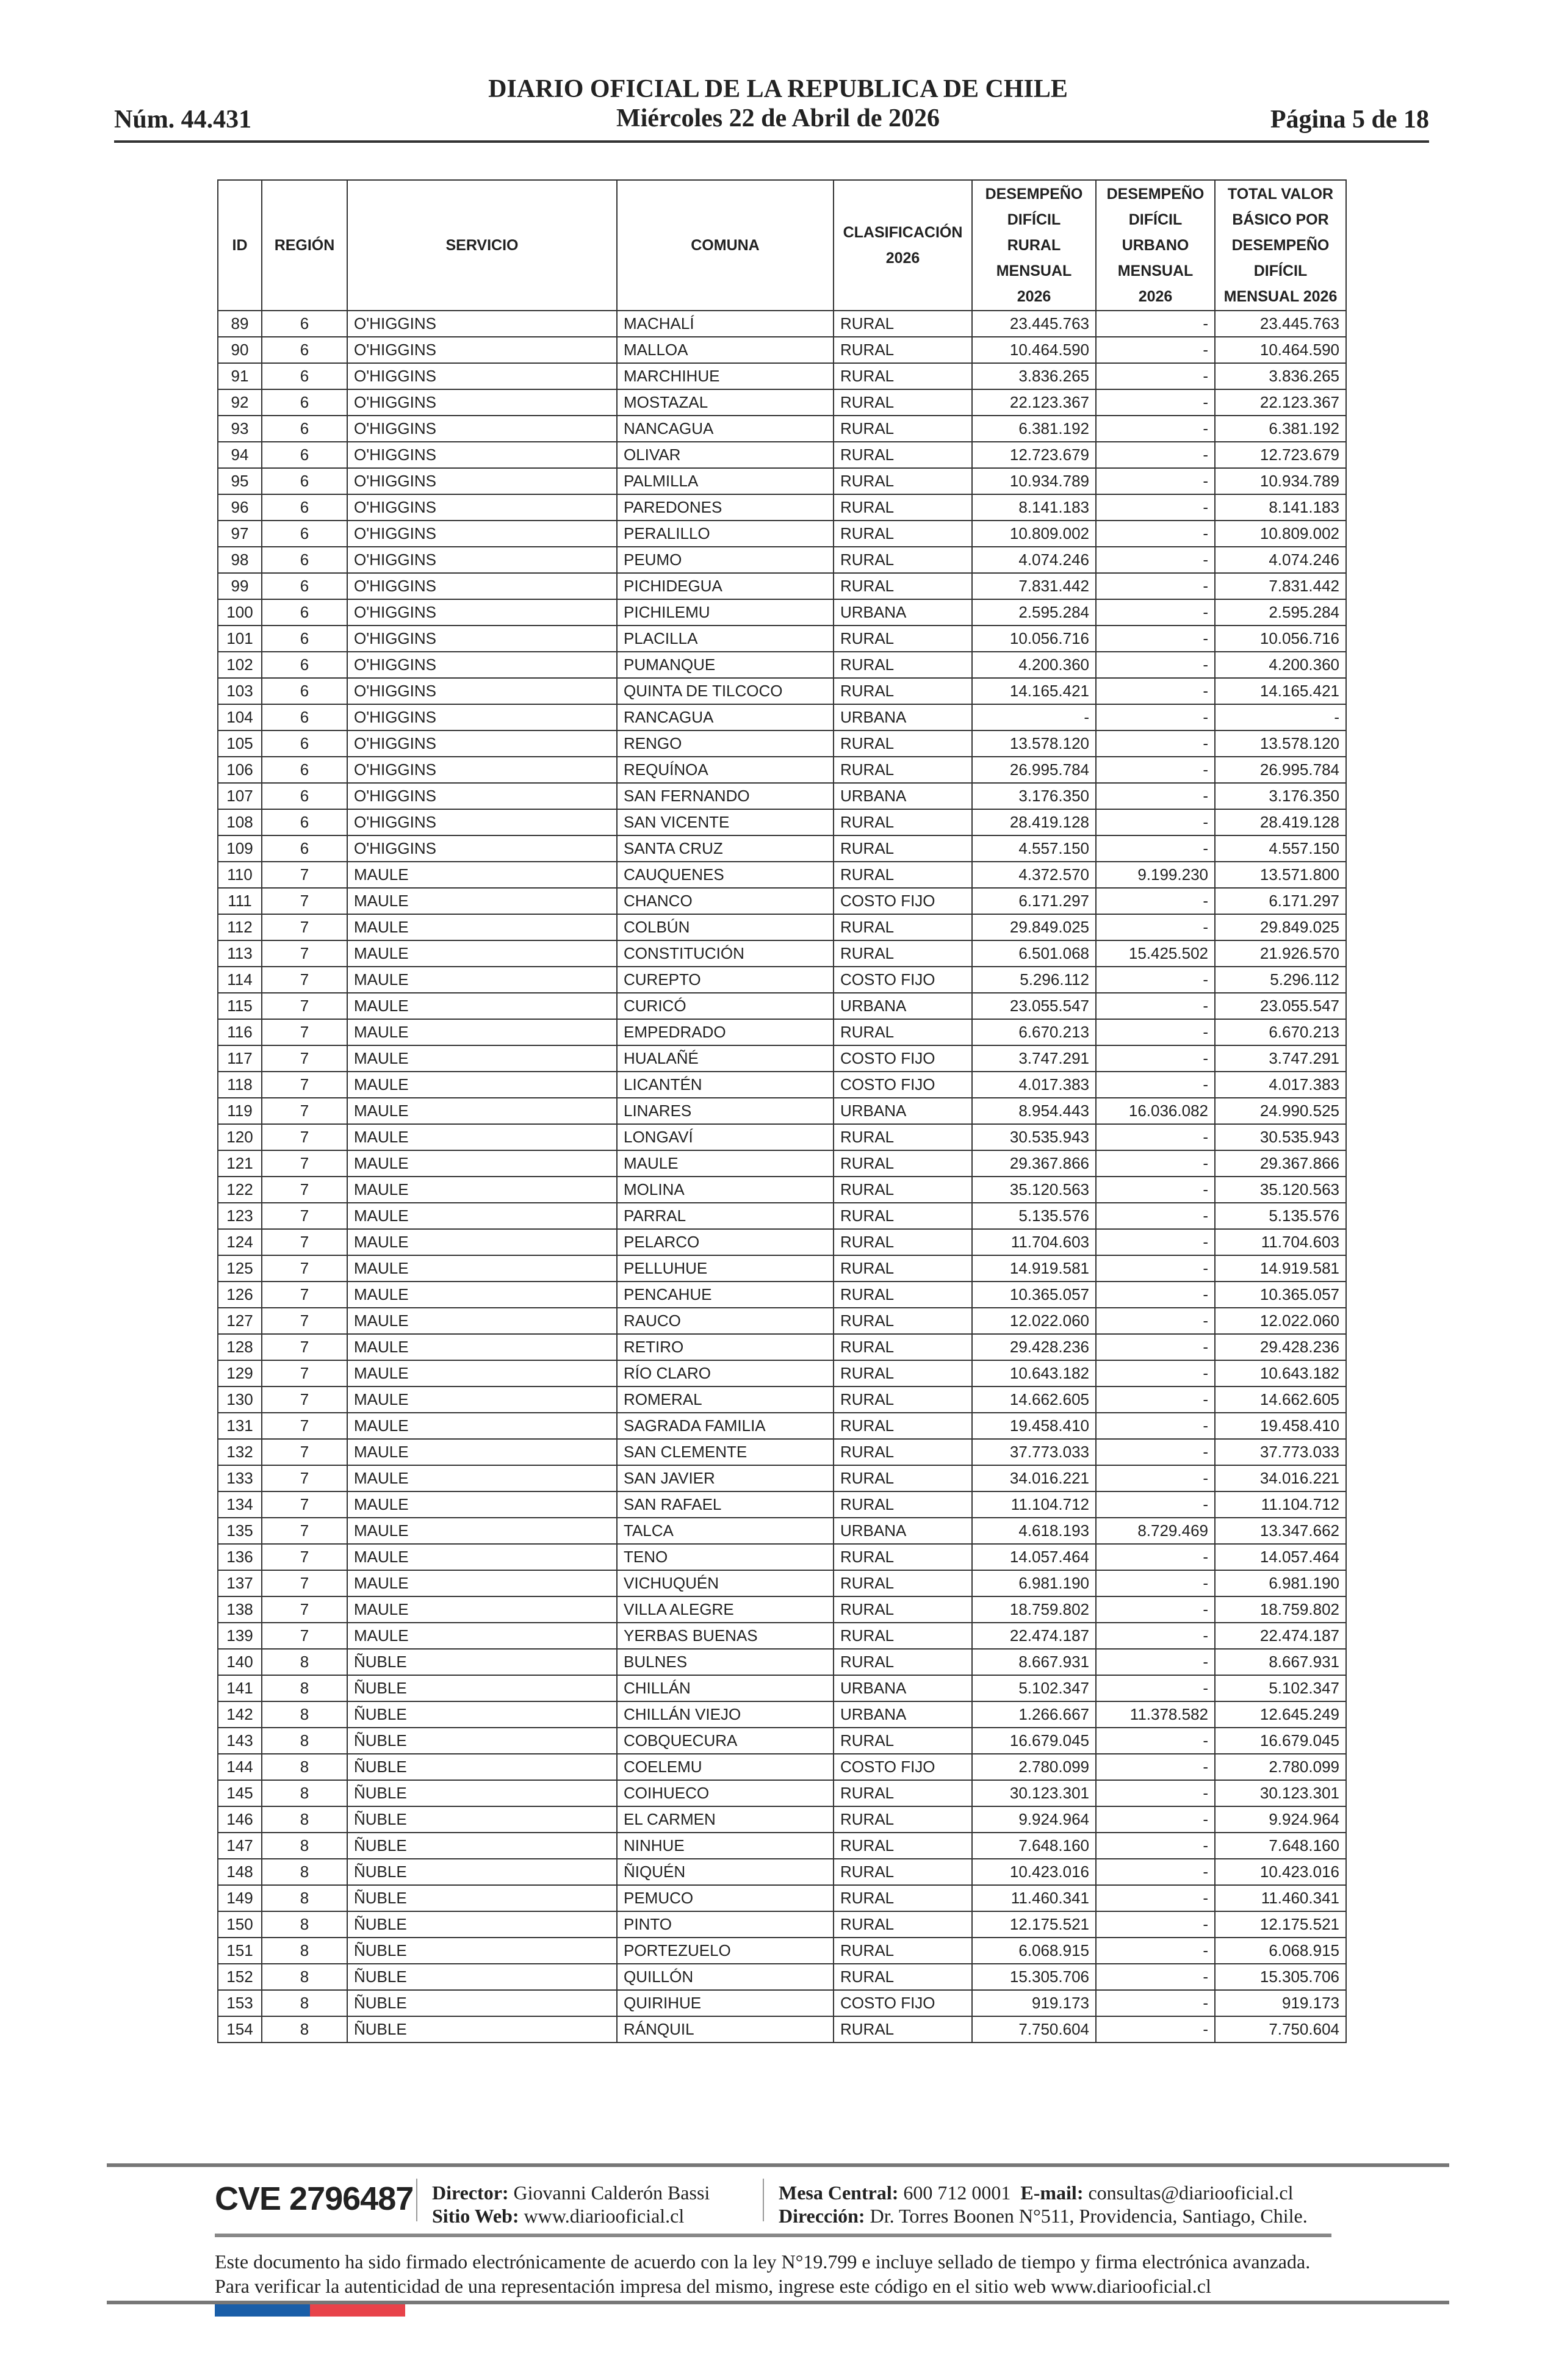 The image size is (1556, 2380). Describe the element at coordinates (1034, 402) in the screenshot. I see `cell-rural: 22.123.367` at that location.